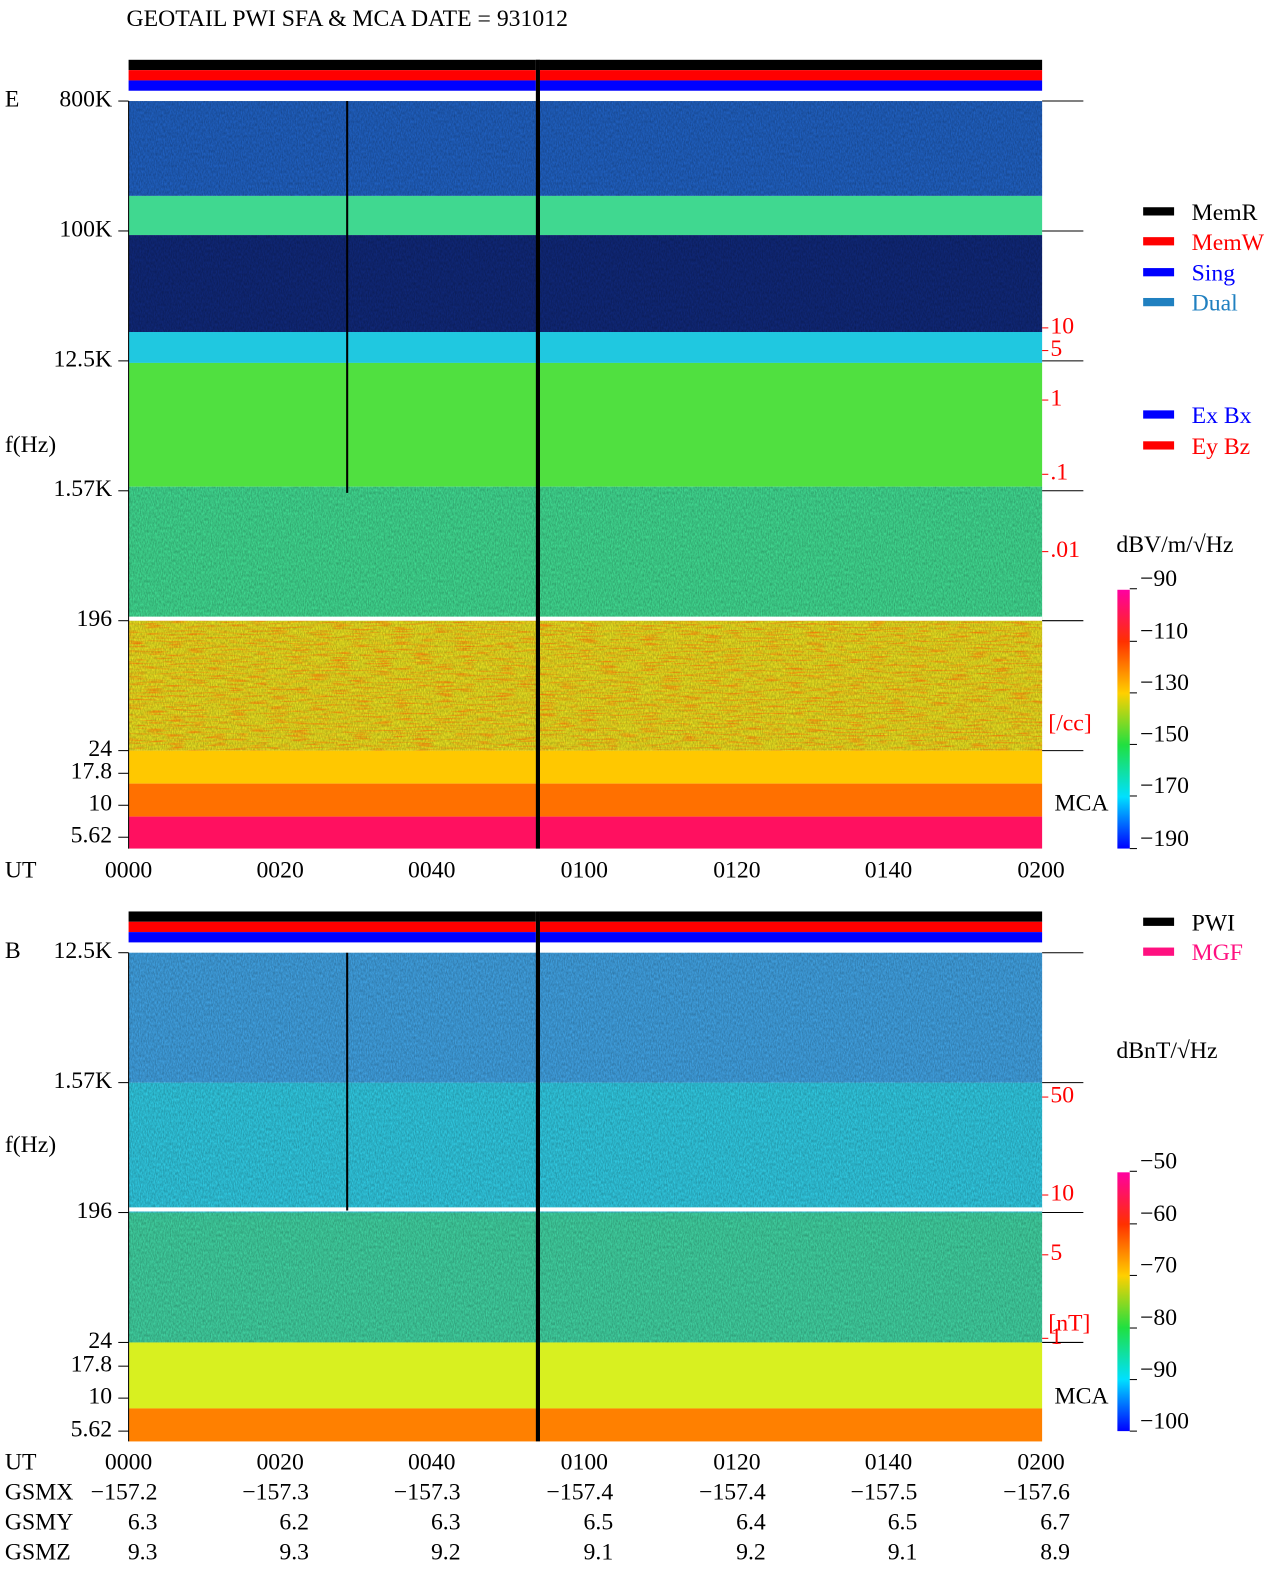 The image size is (1280, 1593). What do you see at coordinates (1164, 632) in the screenshot?
I see `colorbar-tick-label: −110` at bounding box center [1164, 632].